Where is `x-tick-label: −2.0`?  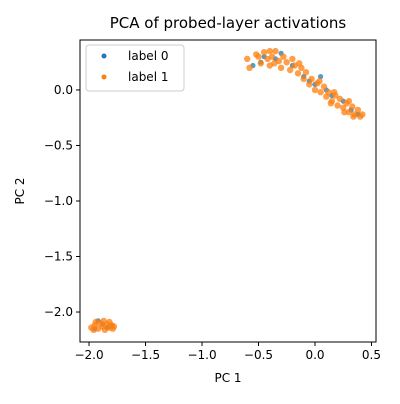 x-tick-label: −2.0 is located at coordinates (88, 355).